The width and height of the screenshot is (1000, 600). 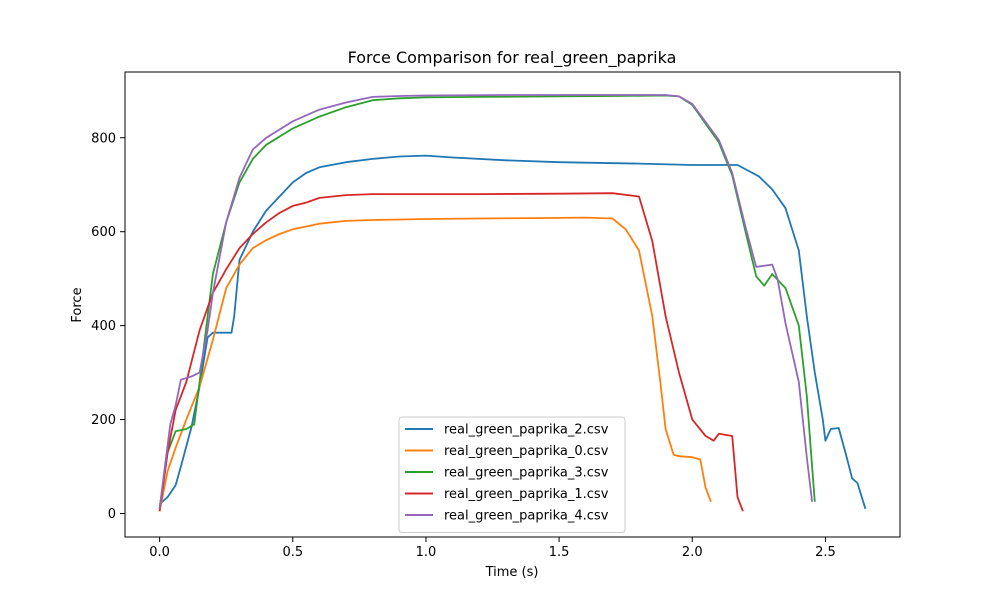 What do you see at coordinates (112, 514) in the screenshot?
I see `y-tick-label: 0` at bounding box center [112, 514].